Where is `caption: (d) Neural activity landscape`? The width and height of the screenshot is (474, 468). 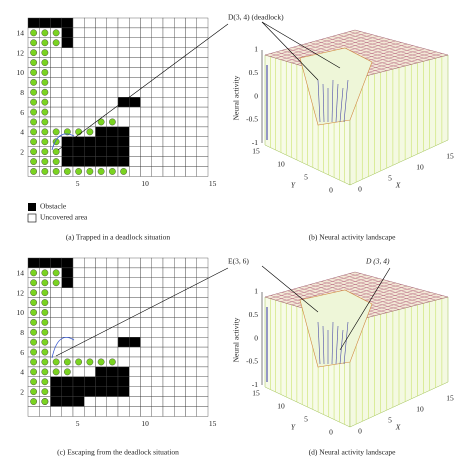
caption: (d) Neural activity landscape is located at coordinates (353, 452).